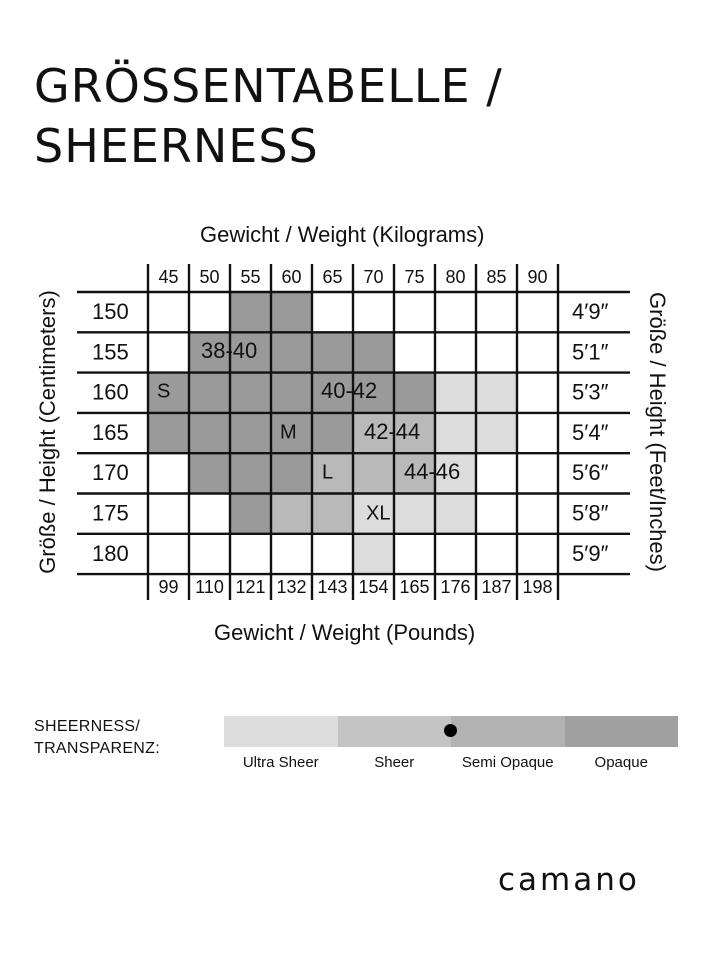 The image size is (720, 960). Describe the element at coordinates (97, 748) in the screenshot. I see `sheerness-label-line-2: TRANSPARENZ:` at that location.